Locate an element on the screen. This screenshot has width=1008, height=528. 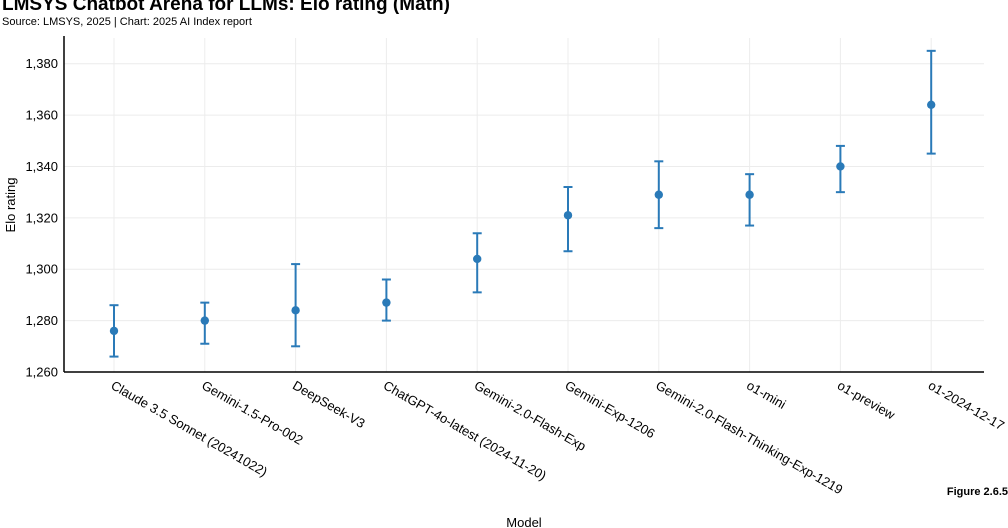
x-axis-title: Model is located at coordinates (524, 521).